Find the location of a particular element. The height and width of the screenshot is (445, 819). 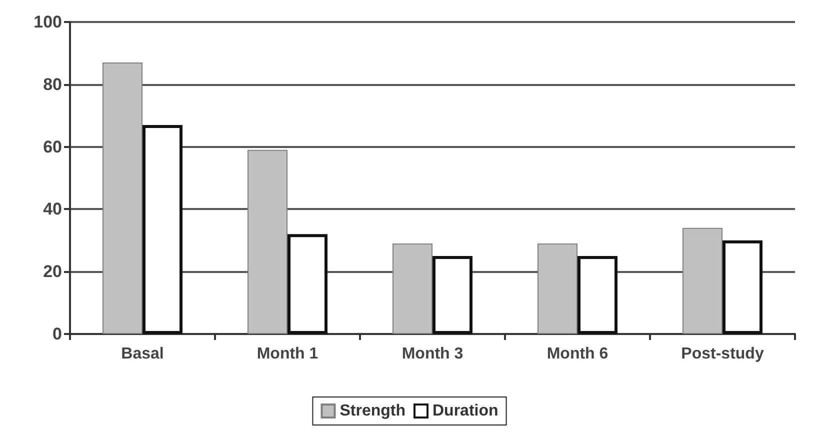

x-tick-label: Month 3 is located at coordinates (433, 354).